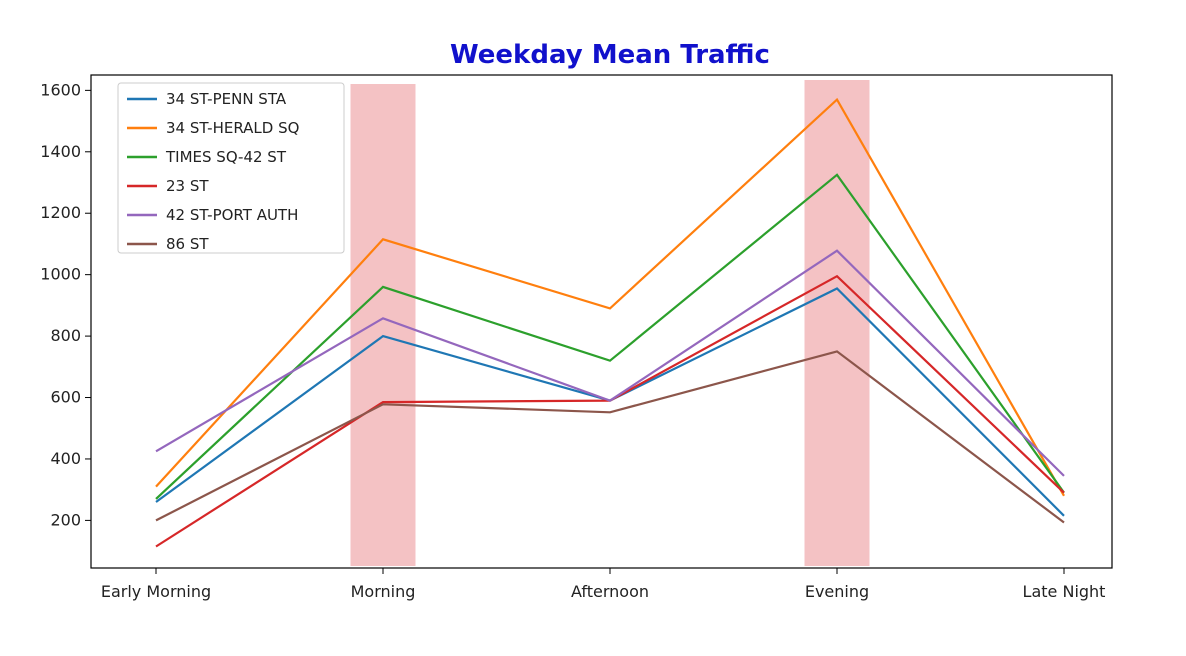 The height and width of the screenshot is (656, 1186). I want to click on y-tick-label: 1400, so click(60, 151).